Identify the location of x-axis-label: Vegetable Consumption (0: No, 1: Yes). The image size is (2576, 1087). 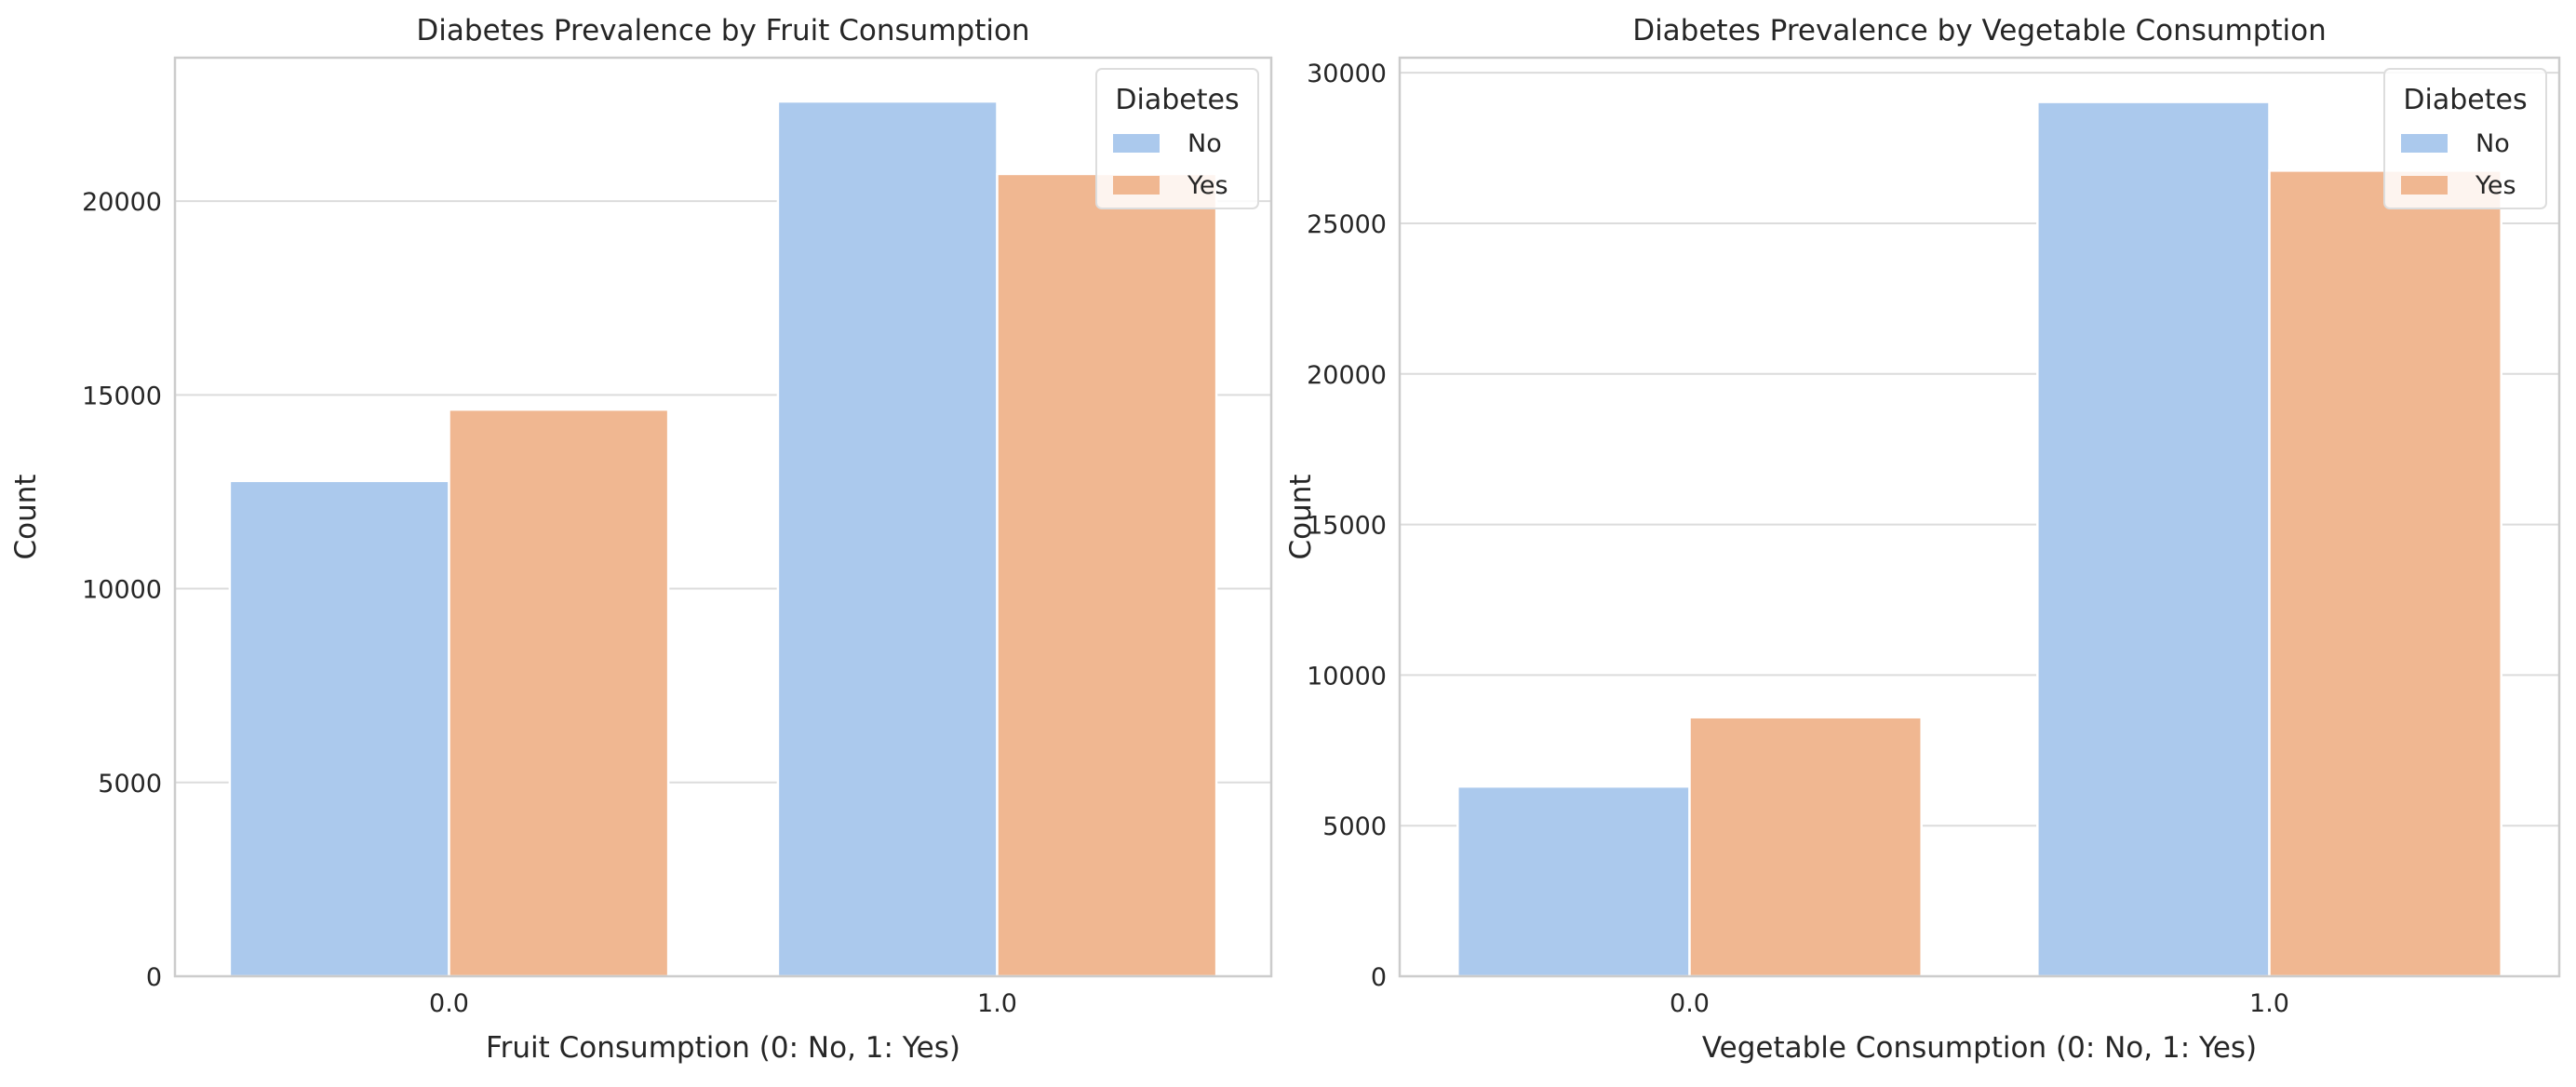
(1979, 1048).